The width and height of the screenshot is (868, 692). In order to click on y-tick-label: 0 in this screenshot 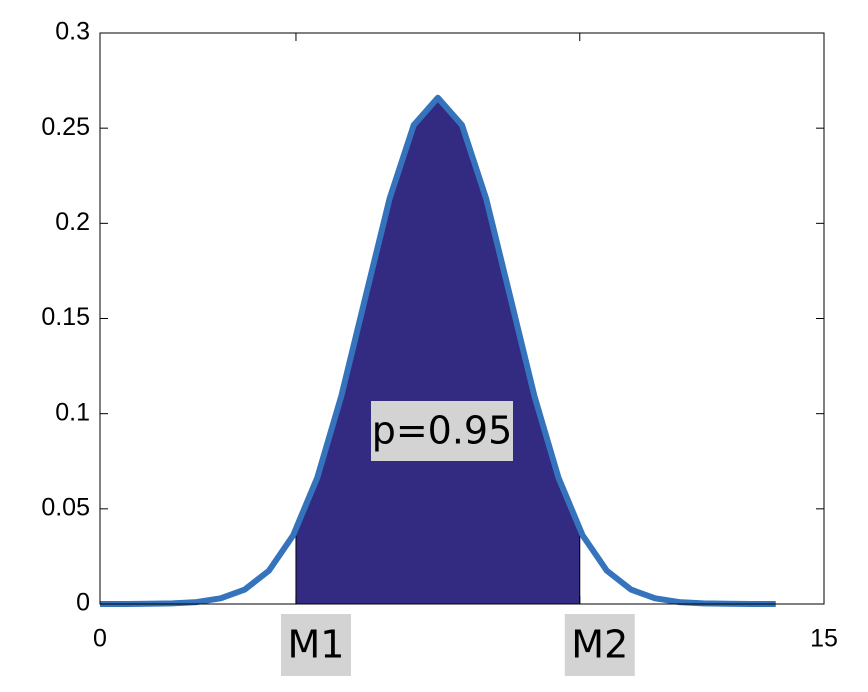, I will do `click(83, 603)`.